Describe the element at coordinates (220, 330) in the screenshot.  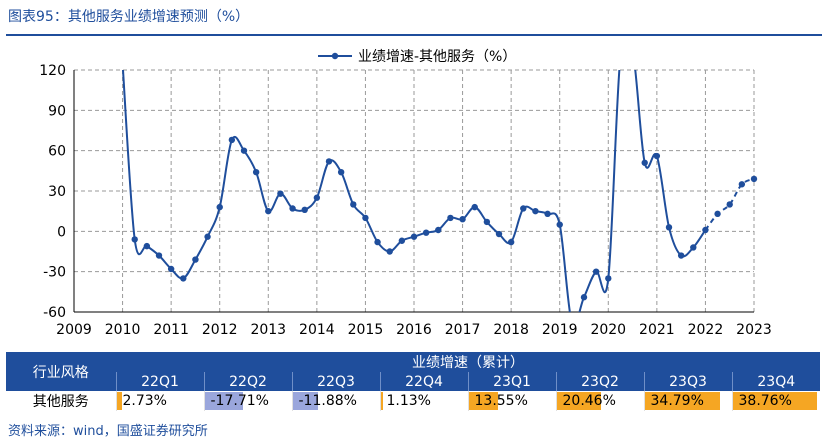
I see `x-tick-label: 2012` at that location.